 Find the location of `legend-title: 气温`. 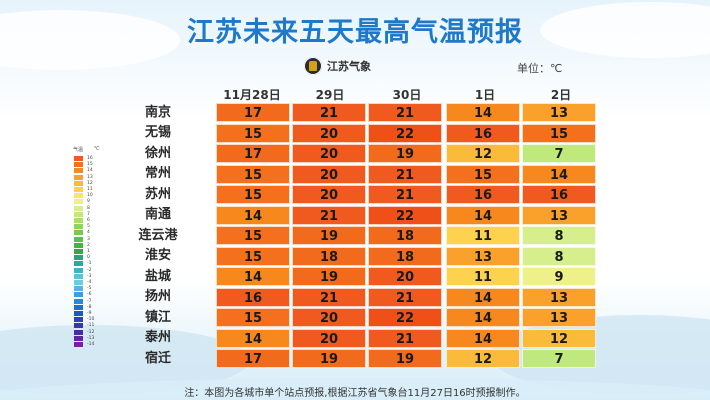

legend-title: 气温 is located at coordinates (78, 150).